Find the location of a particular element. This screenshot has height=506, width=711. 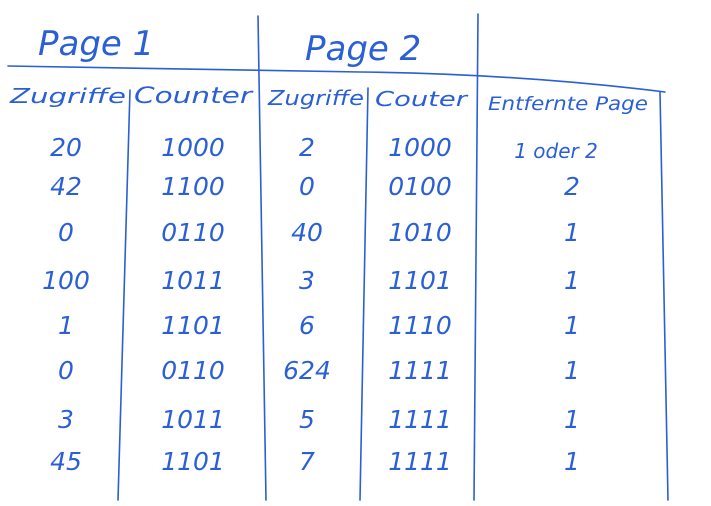

cell-removed-page: 2 is located at coordinates (572, 186).